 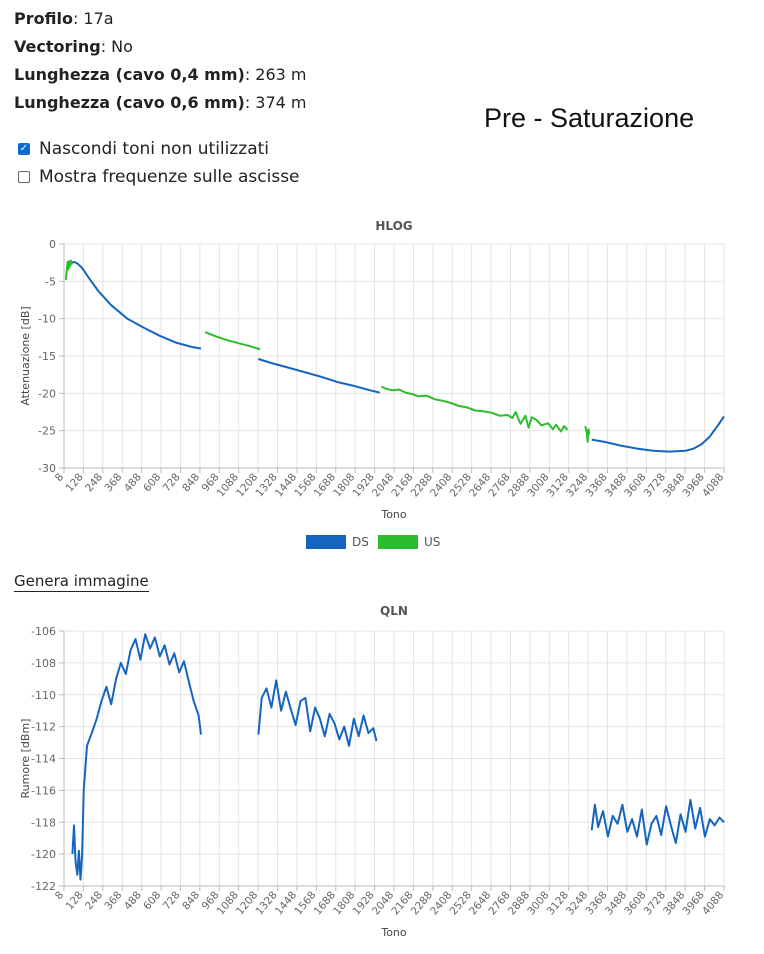 What do you see at coordinates (57, 46) in the screenshot?
I see `info-label: Vectoring` at bounding box center [57, 46].